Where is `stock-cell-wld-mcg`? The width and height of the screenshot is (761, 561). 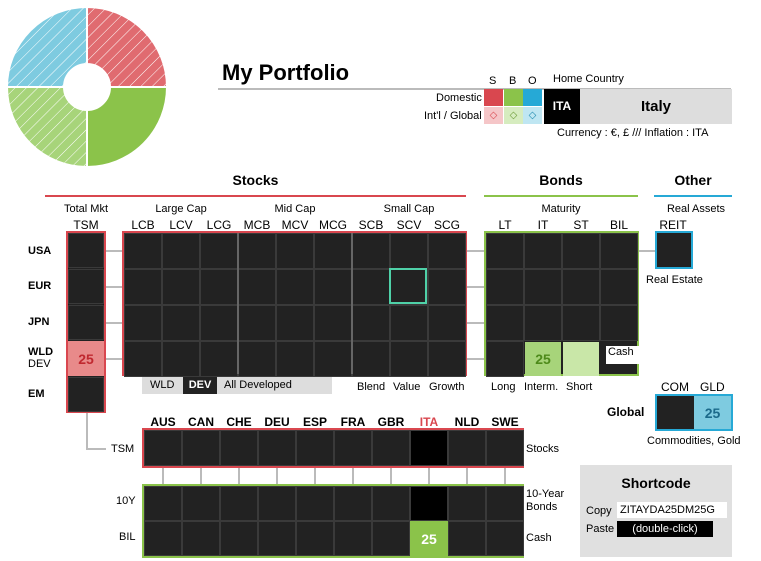 stock-cell-wld-mcg is located at coordinates (333, 359).